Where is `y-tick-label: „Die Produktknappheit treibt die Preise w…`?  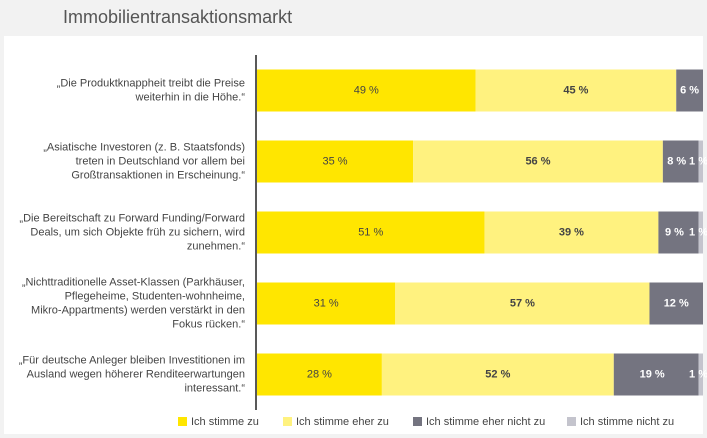 y-tick-label: „Die Produktknappheit treibt die Preise w… is located at coordinates (151, 90).